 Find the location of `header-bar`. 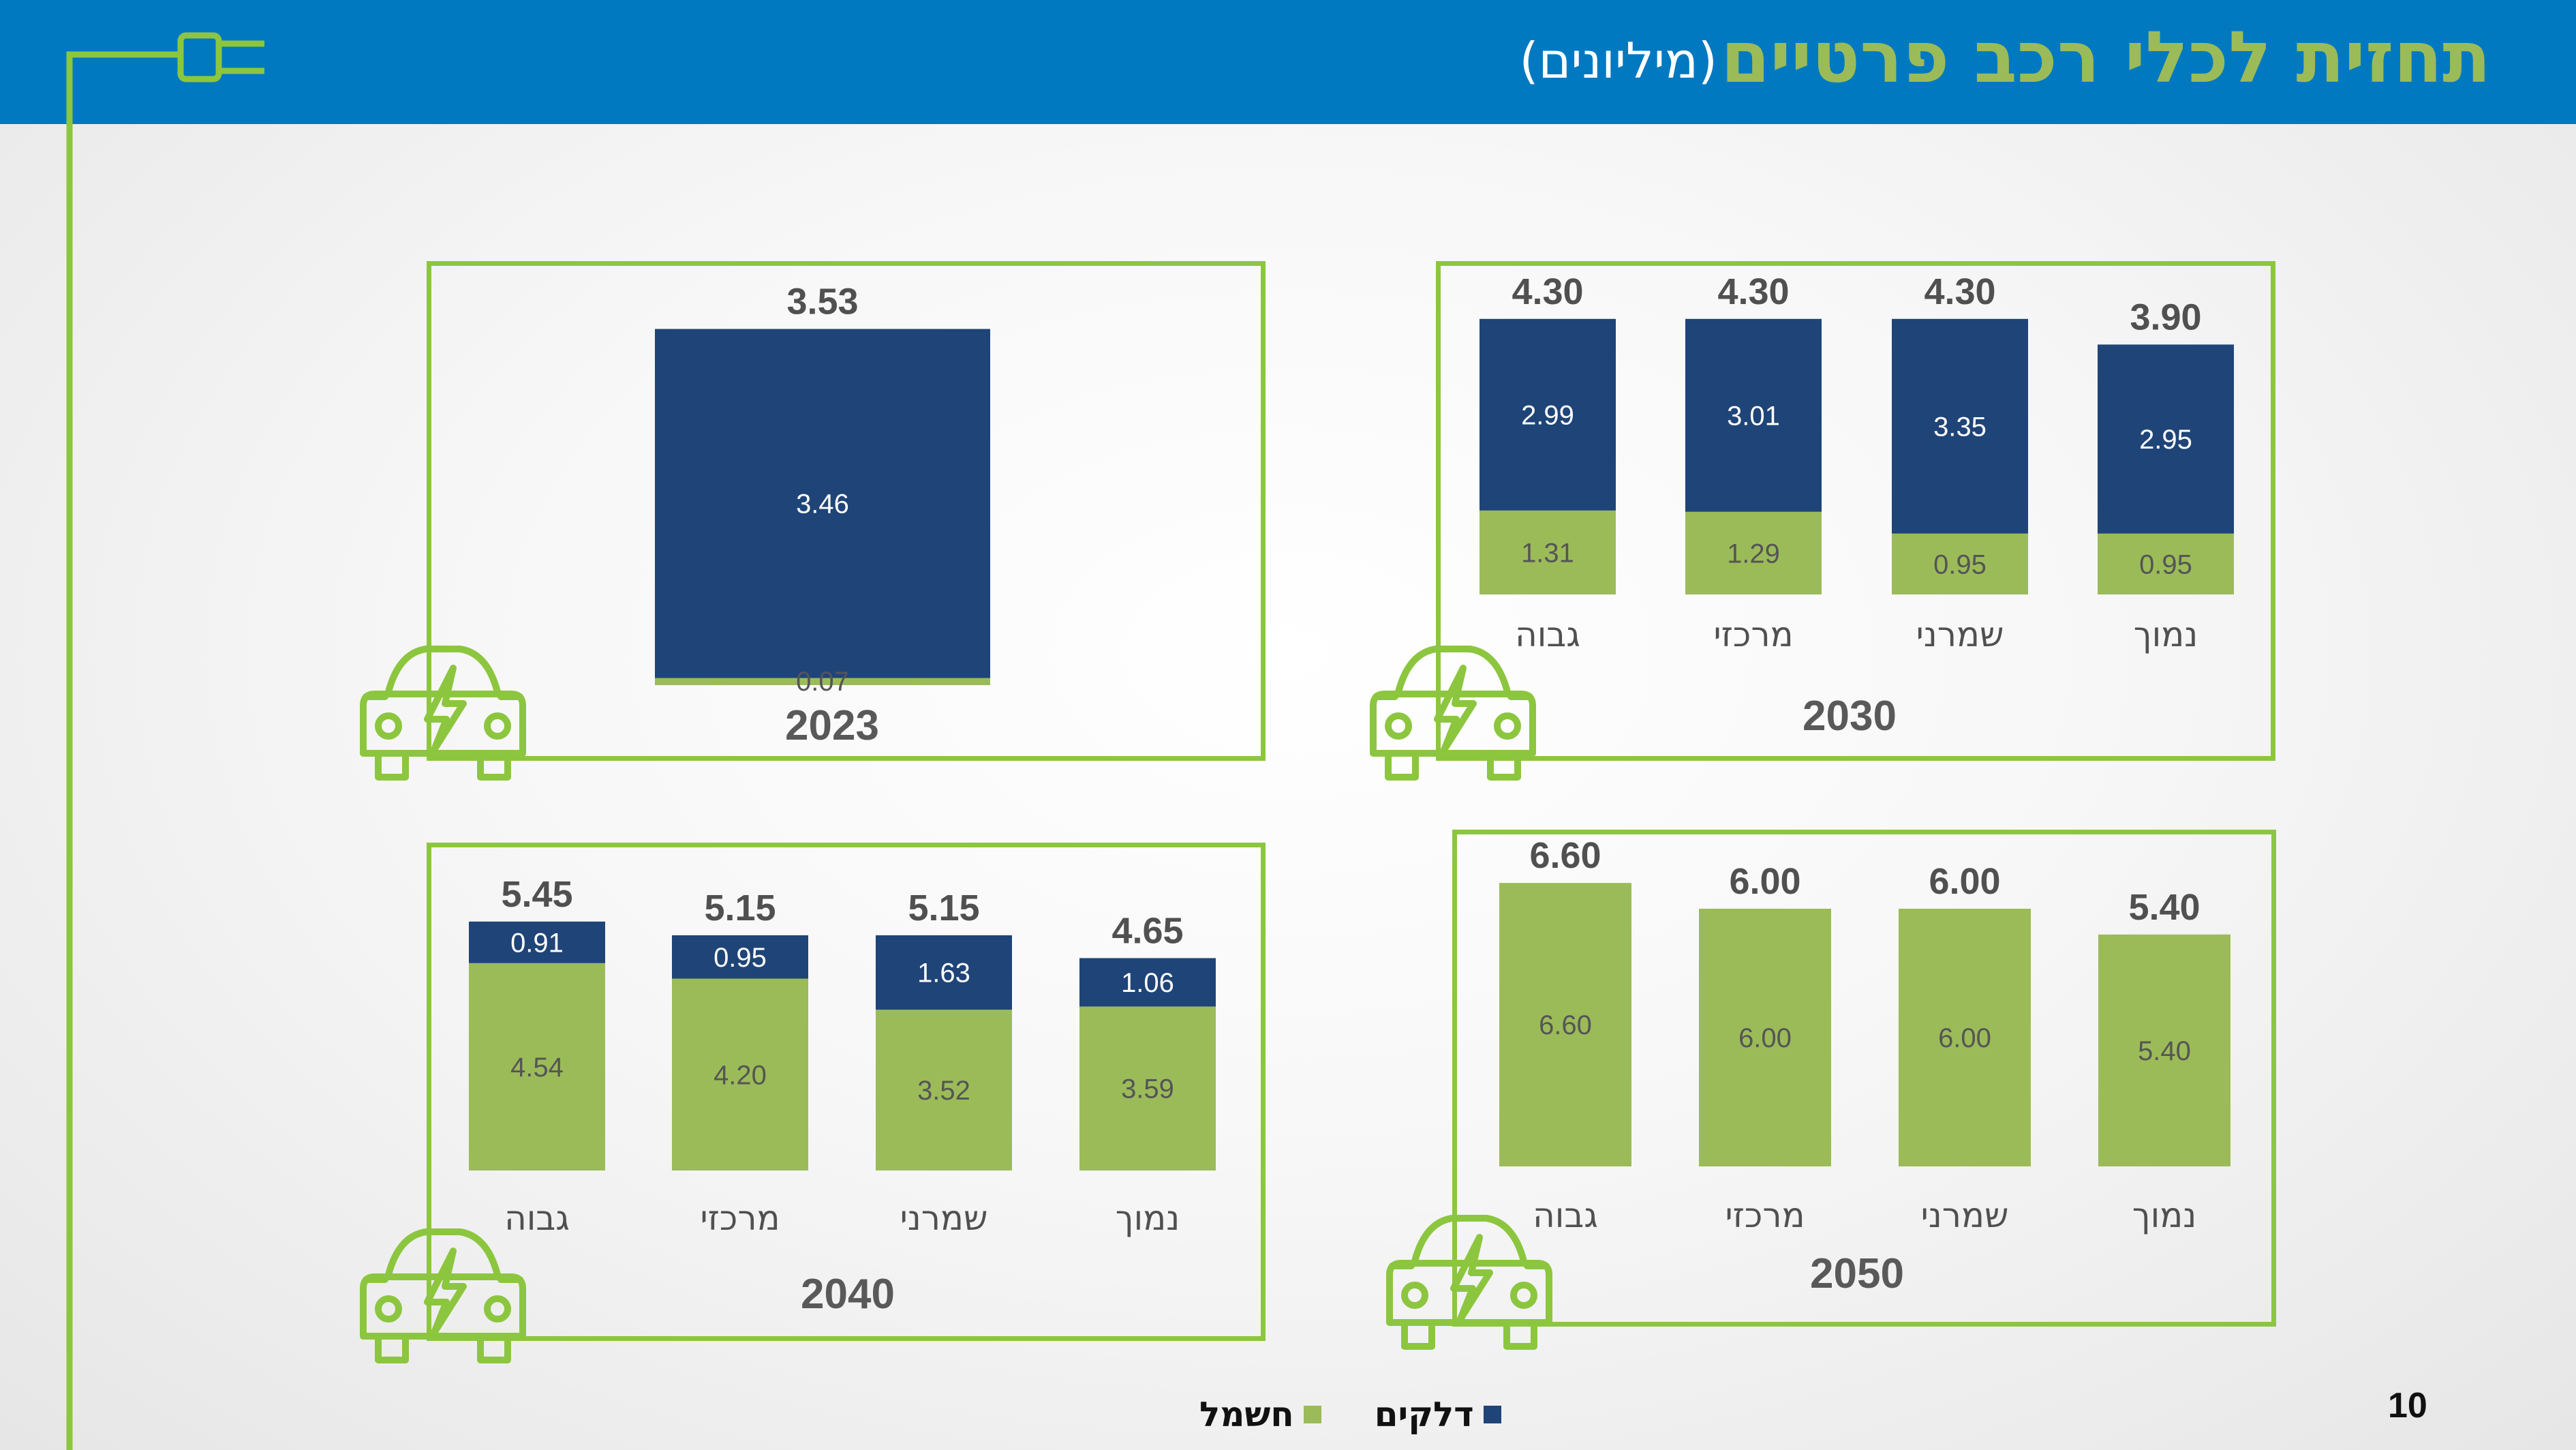

header-bar is located at coordinates (1288, 62).